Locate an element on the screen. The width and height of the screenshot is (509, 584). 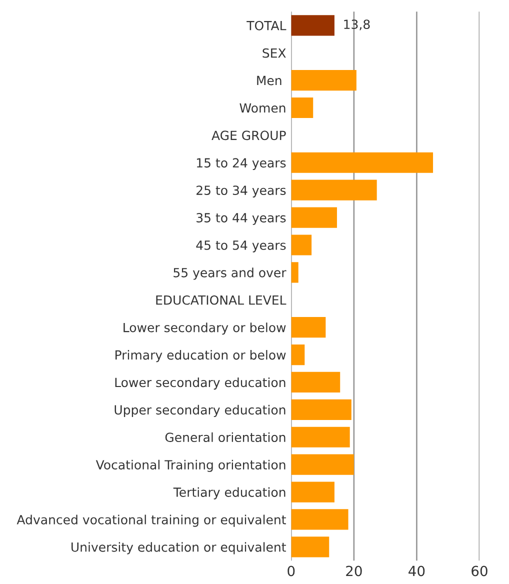
y-tick-label: Lower secondary or below is located at coordinates (205, 328).